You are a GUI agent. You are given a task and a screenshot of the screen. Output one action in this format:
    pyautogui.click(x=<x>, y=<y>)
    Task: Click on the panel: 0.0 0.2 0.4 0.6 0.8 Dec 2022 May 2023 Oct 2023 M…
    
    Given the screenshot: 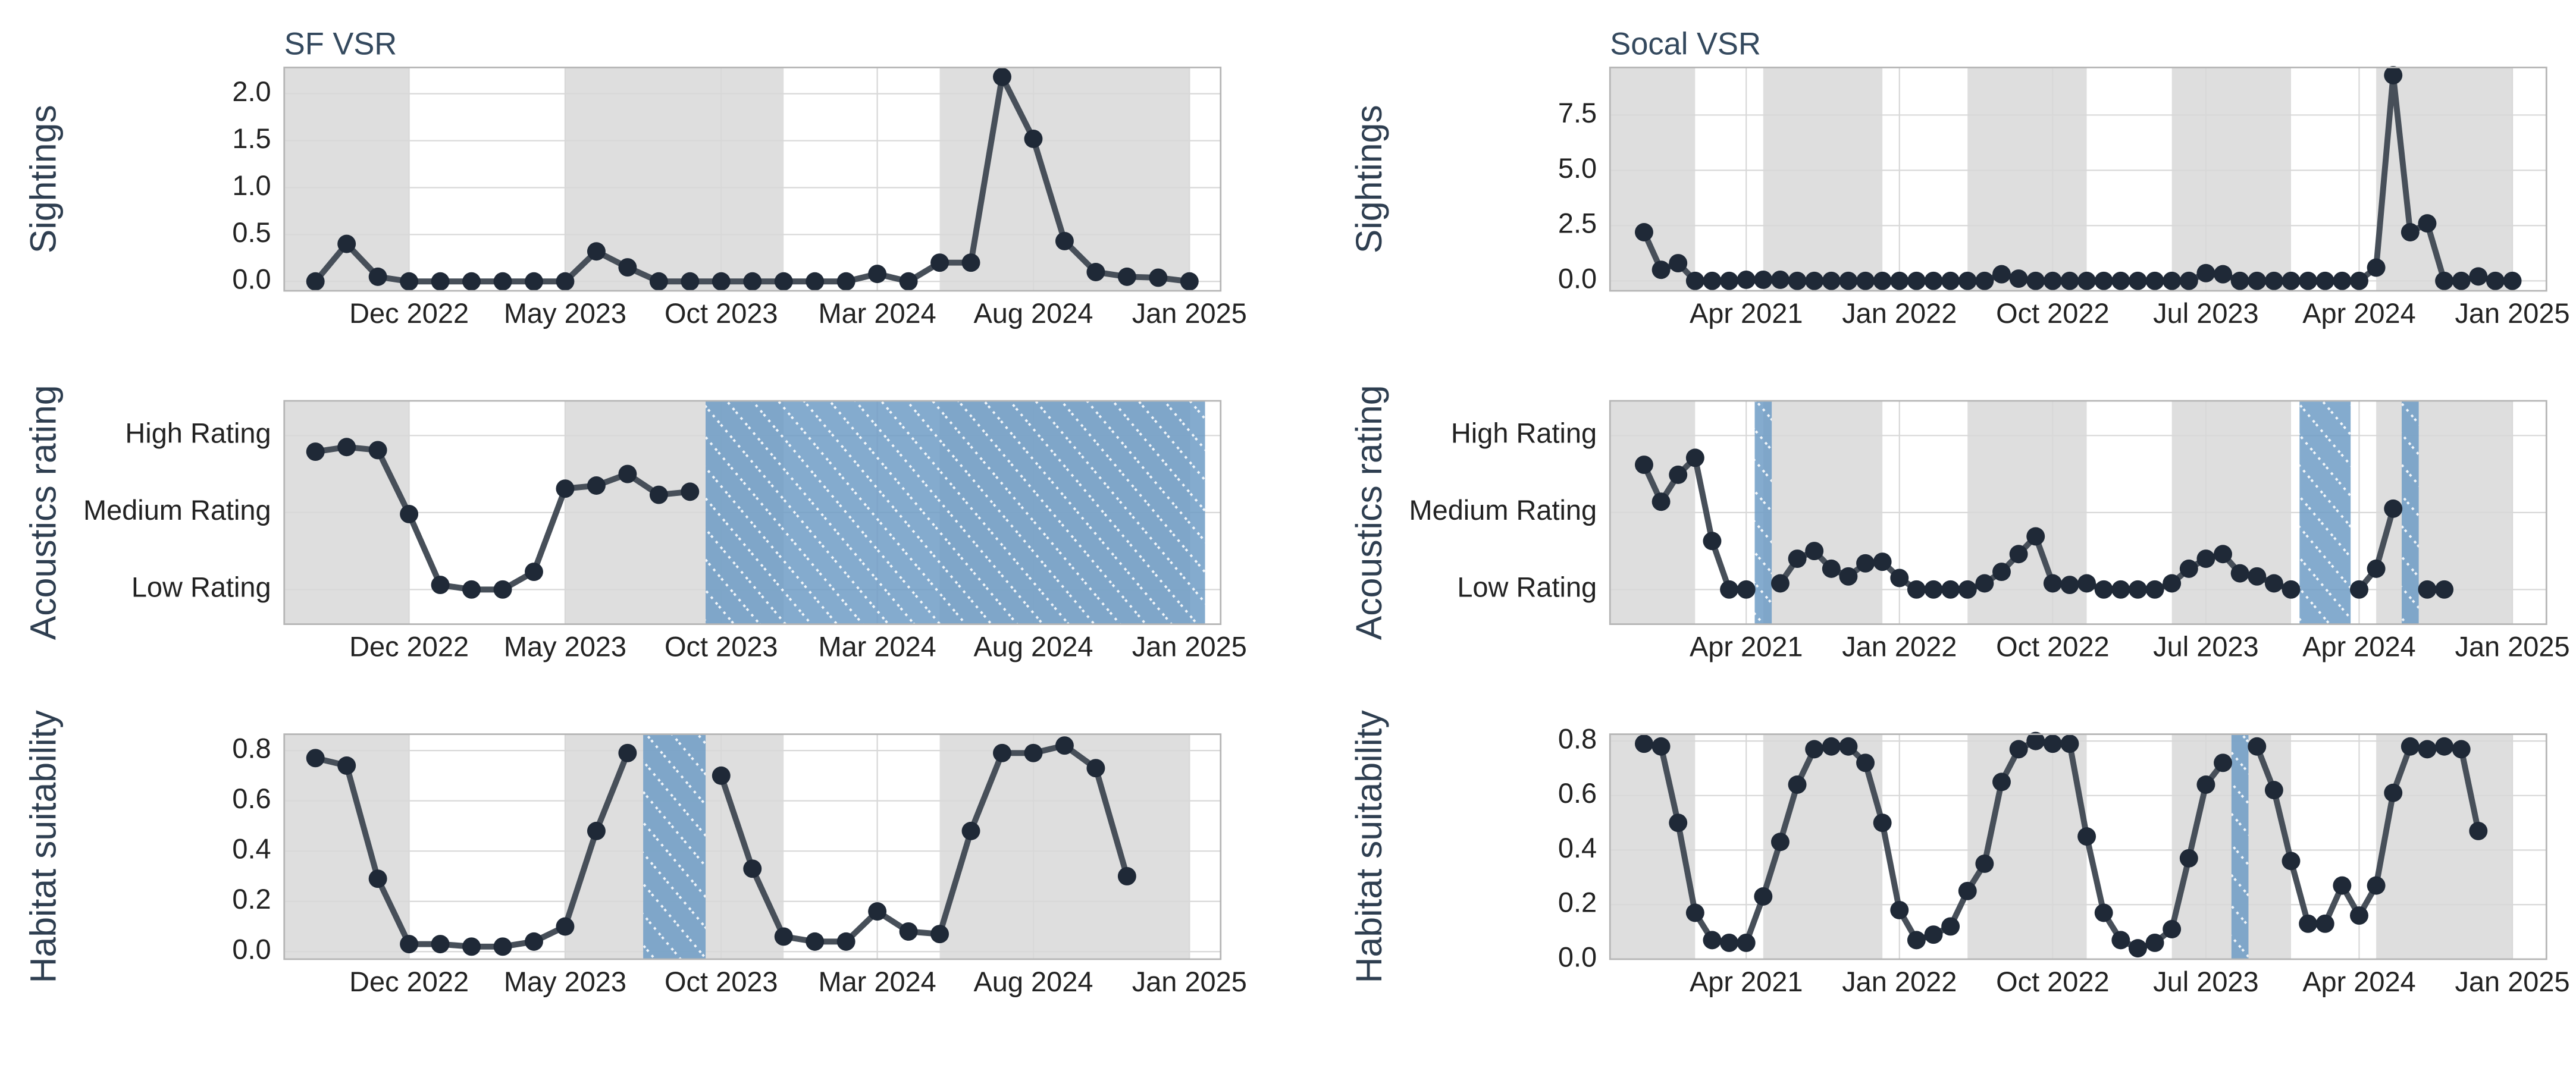 What is the action you would take?
    pyautogui.click(x=635, y=854)
    